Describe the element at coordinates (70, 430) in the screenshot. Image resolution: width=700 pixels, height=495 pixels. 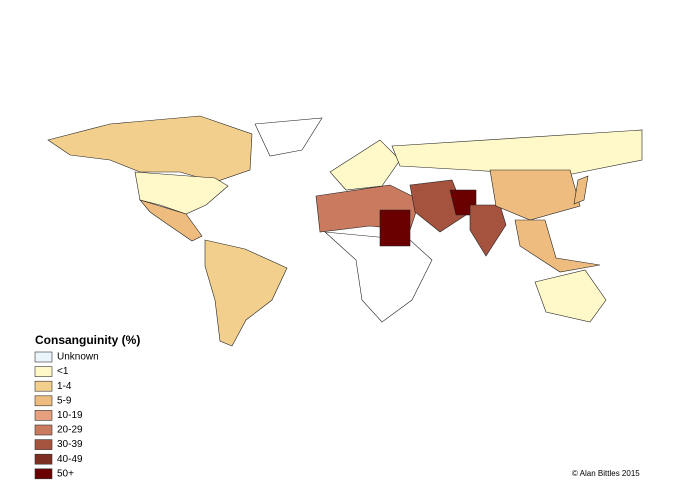
I see `legend-label: 20-29` at that location.